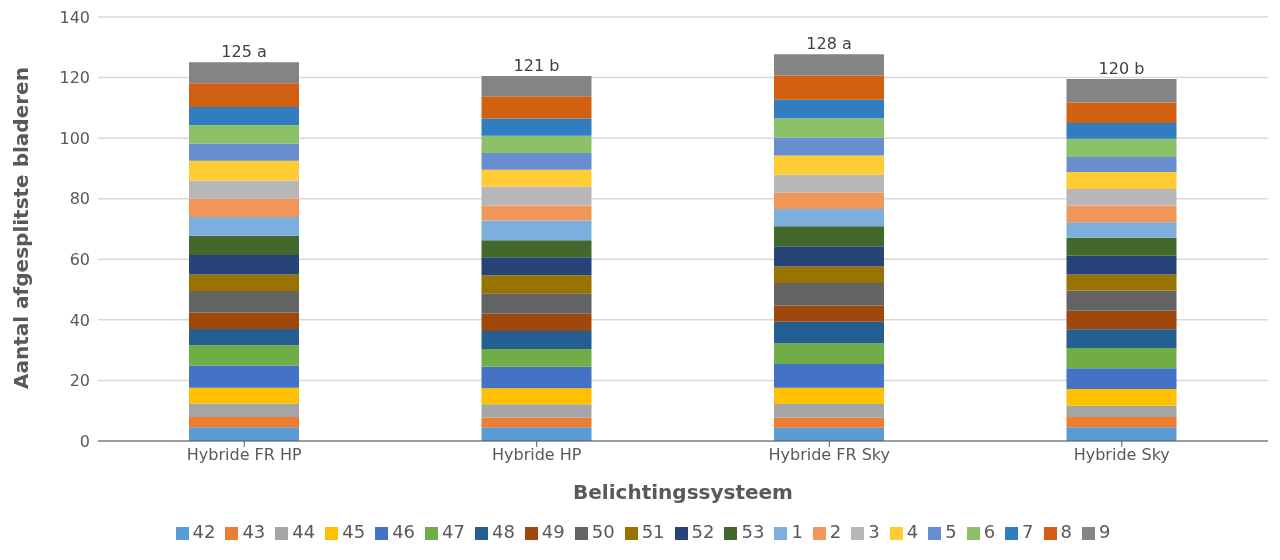 This screenshot has width=1280, height=560. Describe the element at coordinates (683, 492) in the screenshot. I see `x-axis-title: Belichtingssysteem` at that location.